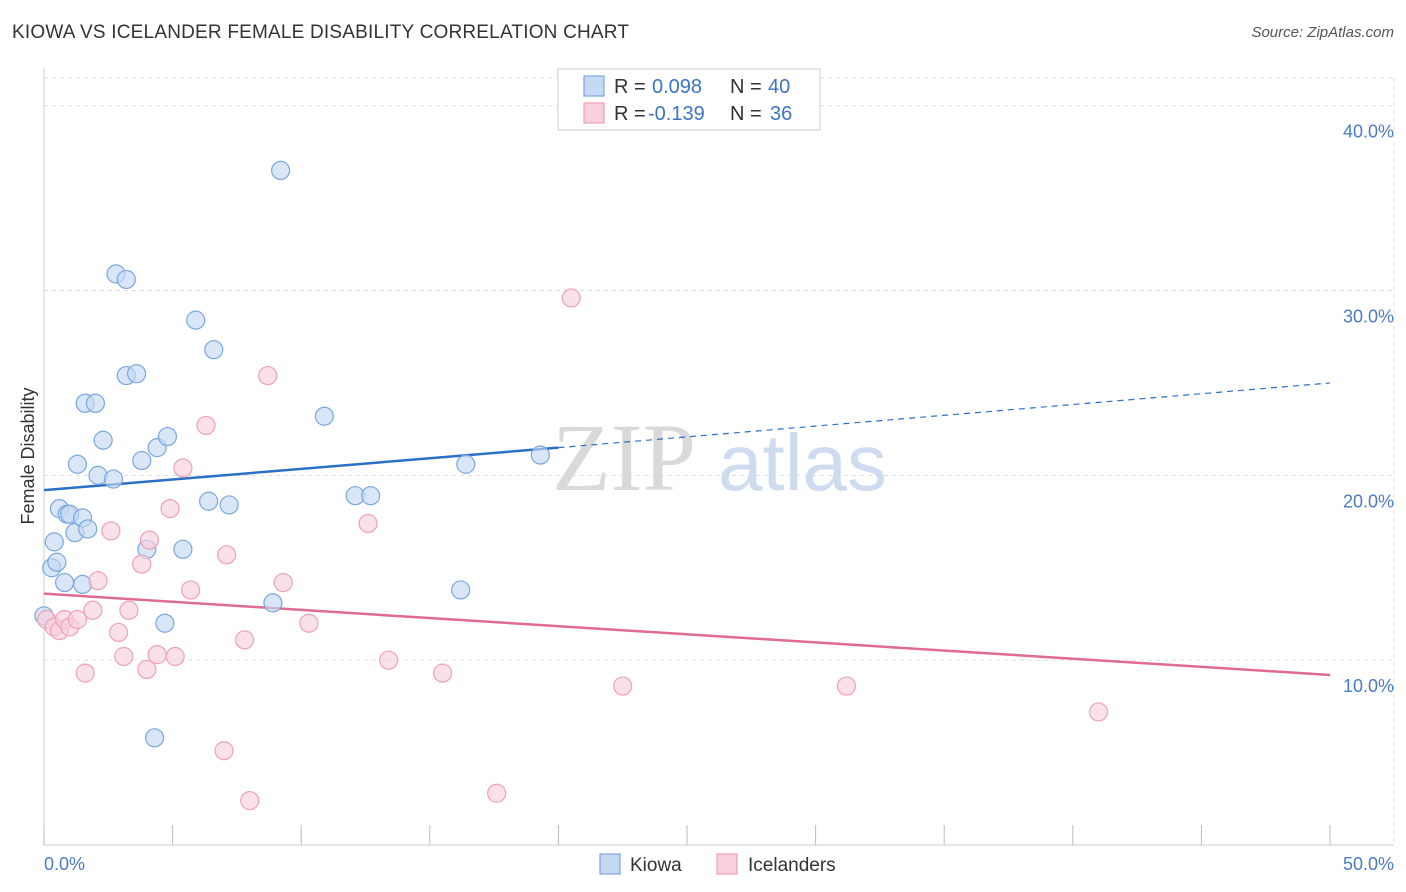  Describe the element at coordinates (781, 114) in the screenshot. I see `icelanders-n-value: 36` at that location.